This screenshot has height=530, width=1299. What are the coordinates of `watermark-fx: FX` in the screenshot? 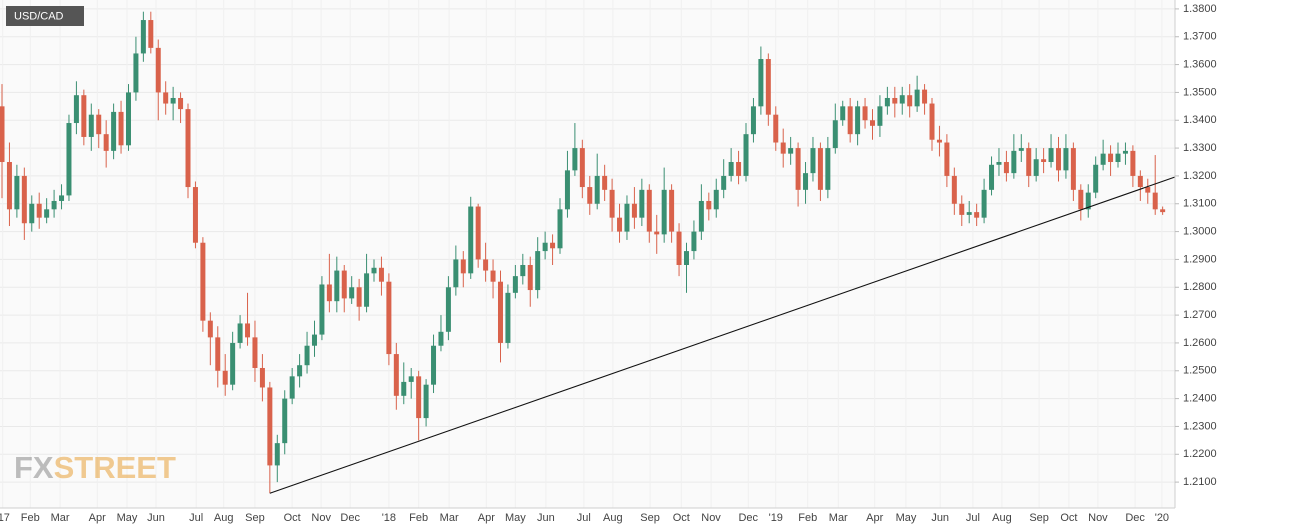 It's located at (34, 467).